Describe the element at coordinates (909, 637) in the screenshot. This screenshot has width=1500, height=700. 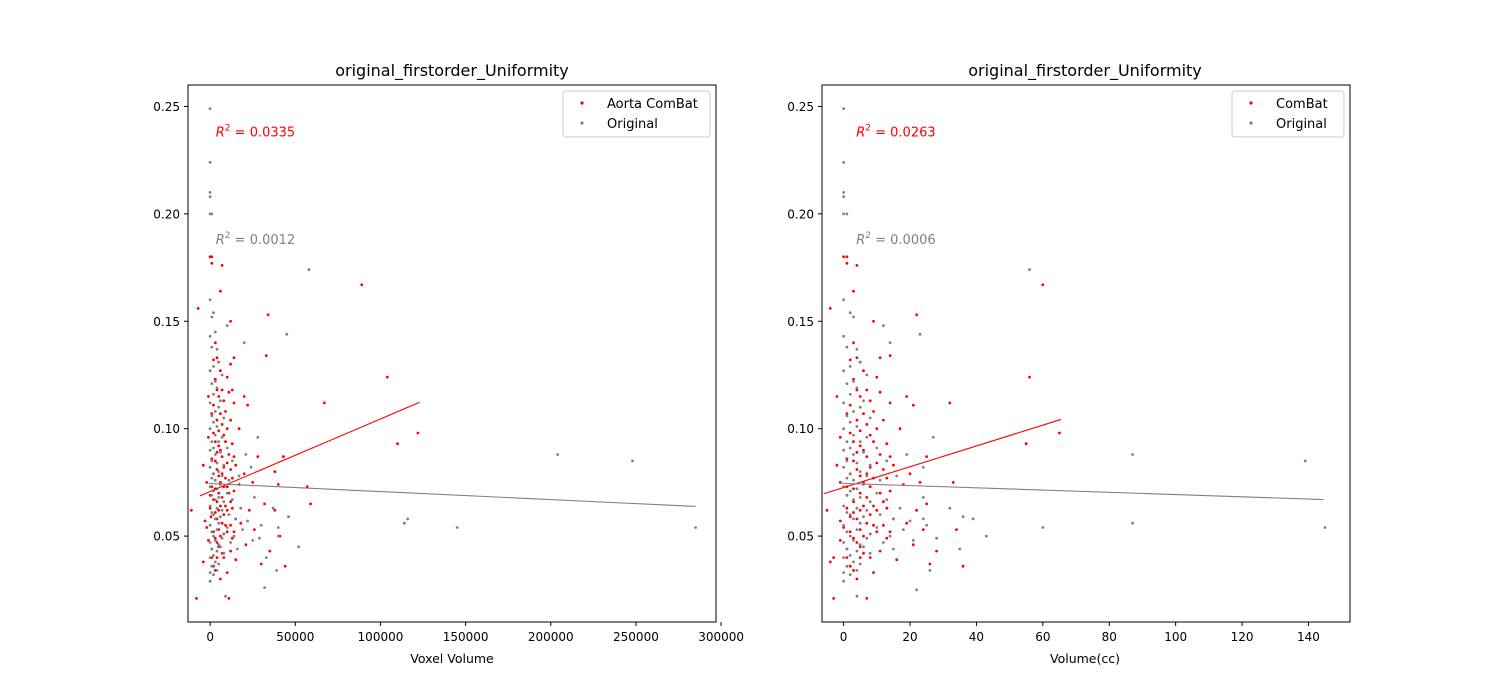
I see `right-x-tick-label: 20` at that location.